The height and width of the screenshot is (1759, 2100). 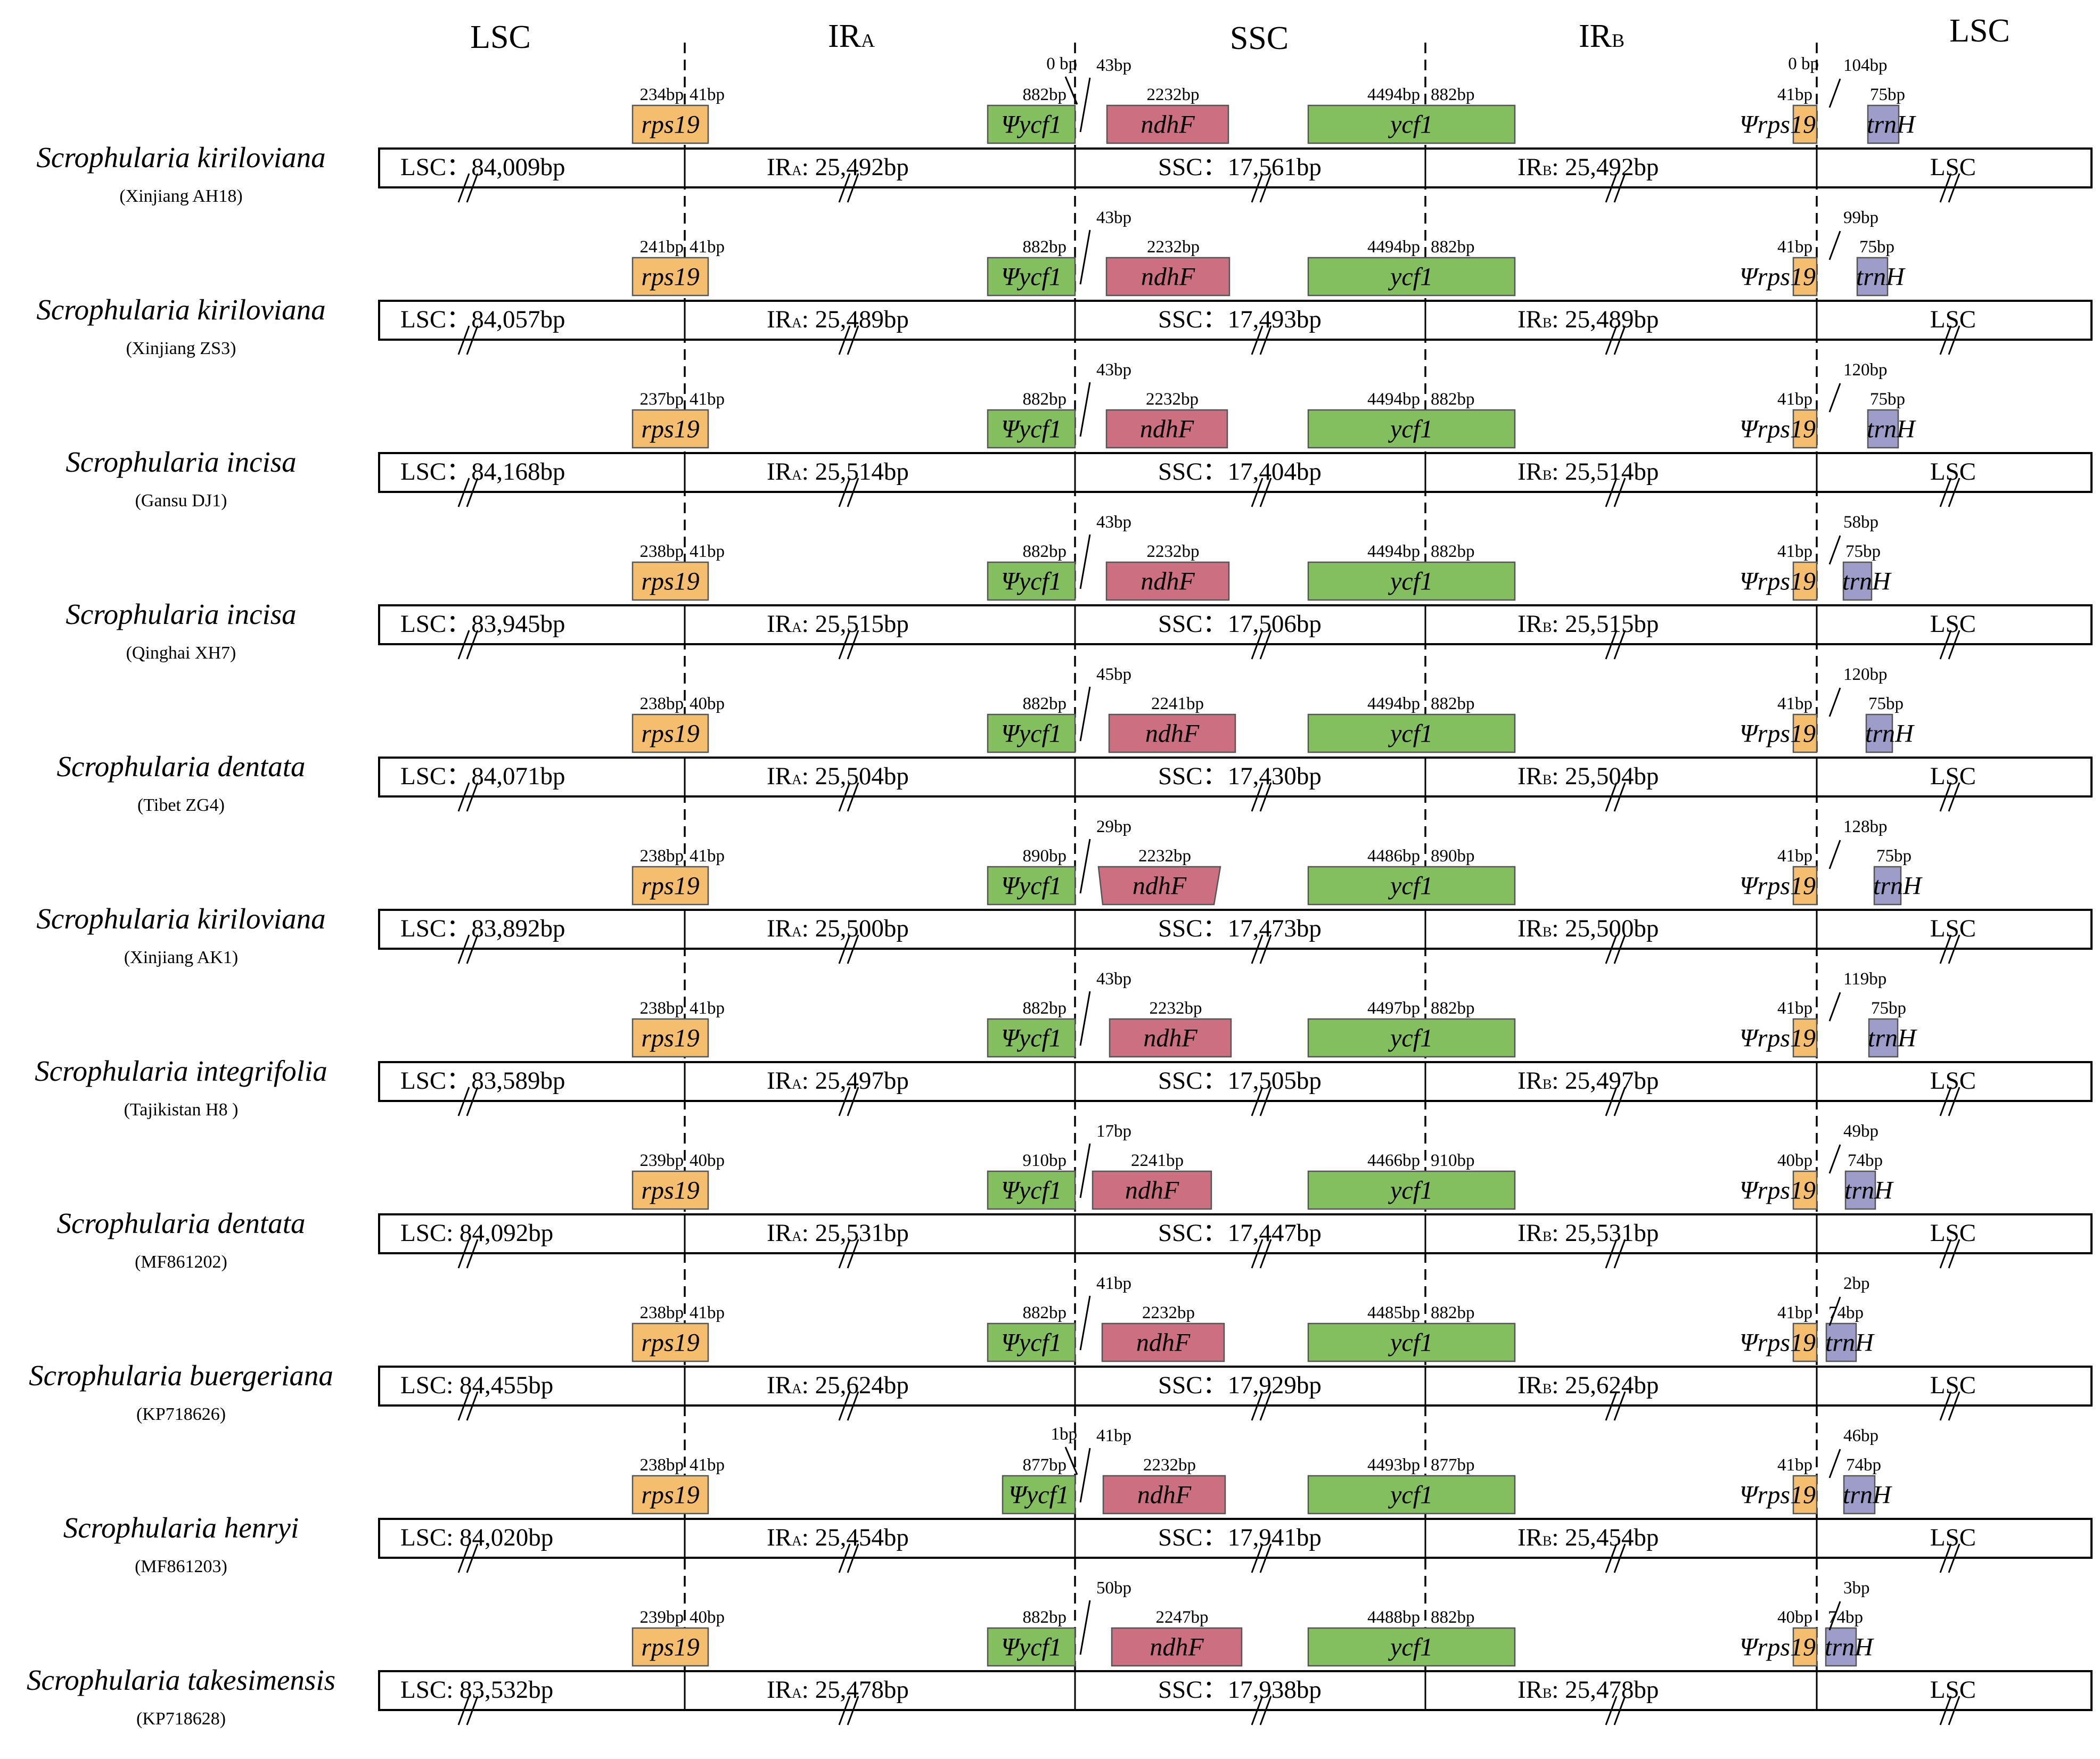 I want to click on species-locality: (Tajikistan H8 ), so click(x=181, y=1110).